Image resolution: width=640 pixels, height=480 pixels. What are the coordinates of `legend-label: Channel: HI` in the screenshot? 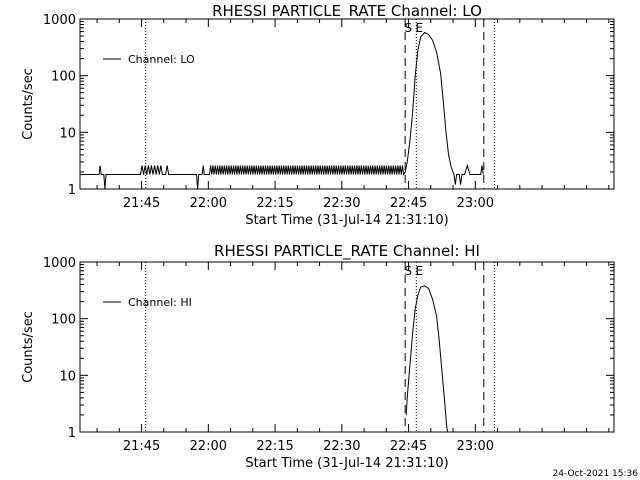 It's located at (160, 302).